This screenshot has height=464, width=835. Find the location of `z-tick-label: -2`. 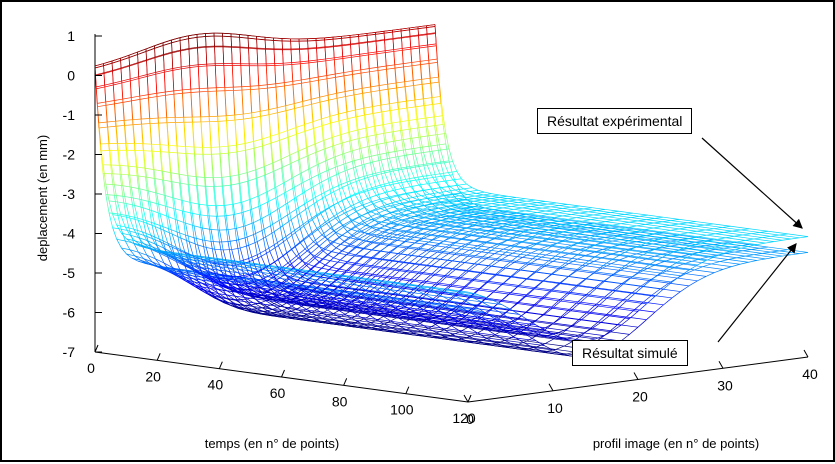

z-tick-label: -2 is located at coordinates (69, 155).